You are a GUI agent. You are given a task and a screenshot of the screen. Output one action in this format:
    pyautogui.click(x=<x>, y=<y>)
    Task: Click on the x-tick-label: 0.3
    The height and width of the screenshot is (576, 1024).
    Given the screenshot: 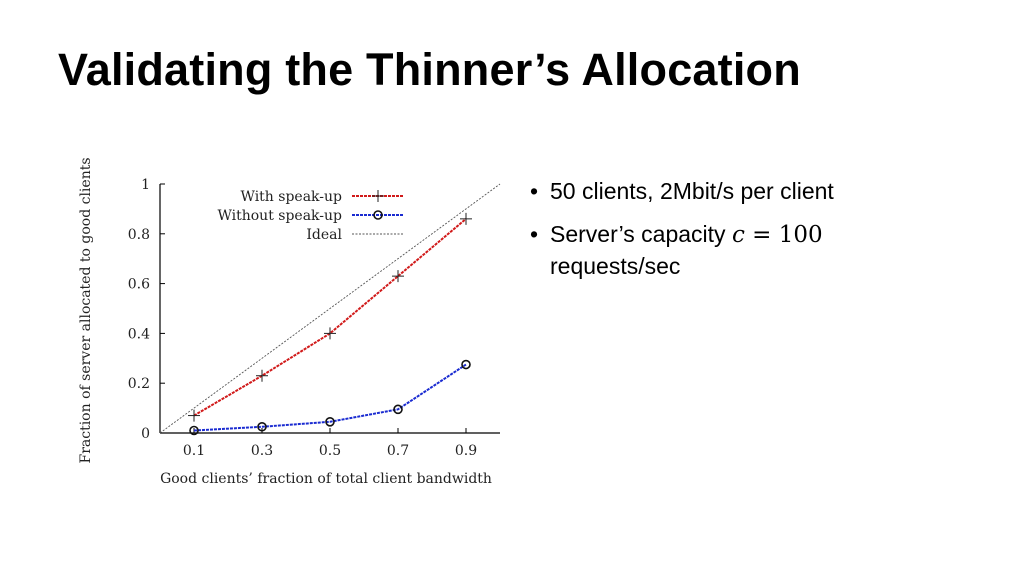 What is the action you would take?
    pyautogui.click(x=262, y=451)
    